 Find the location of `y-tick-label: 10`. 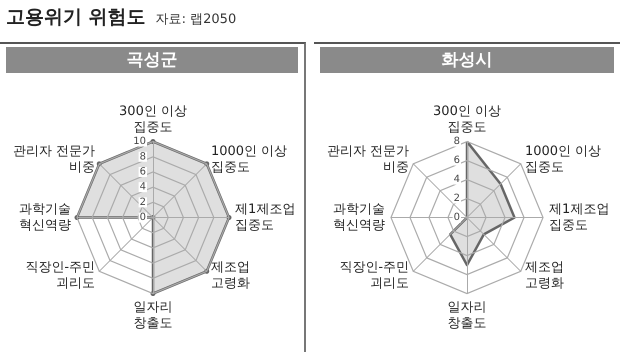

y-tick-label: 10 is located at coordinates (139, 142).